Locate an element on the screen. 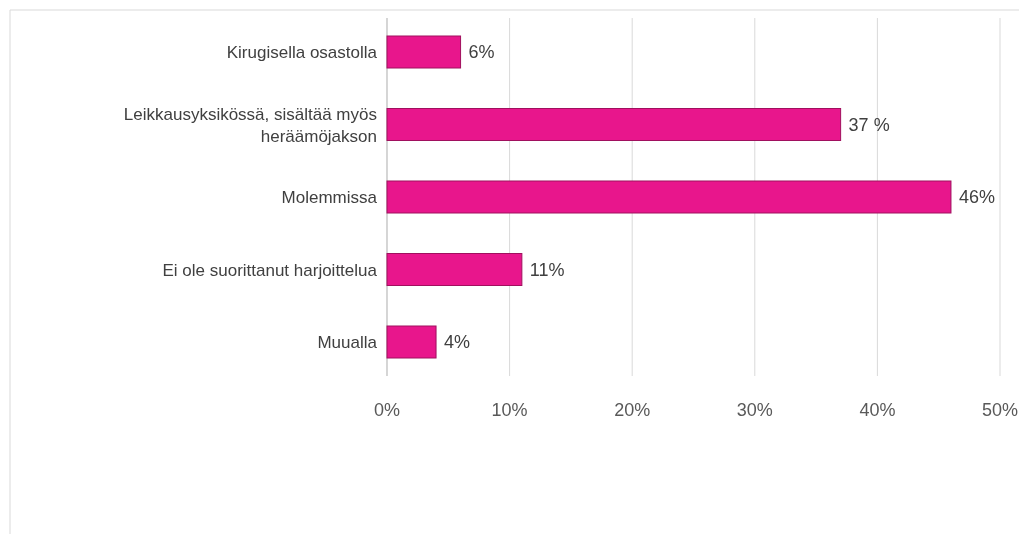  x-tick-label: 30% is located at coordinates (754, 410).